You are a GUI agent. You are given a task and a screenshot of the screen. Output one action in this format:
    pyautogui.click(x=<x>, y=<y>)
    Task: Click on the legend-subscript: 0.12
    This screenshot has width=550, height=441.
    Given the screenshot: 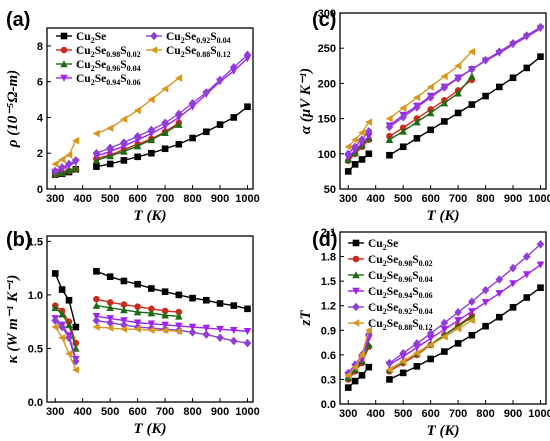 What is the action you would take?
    pyautogui.click(x=426, y=327)
    